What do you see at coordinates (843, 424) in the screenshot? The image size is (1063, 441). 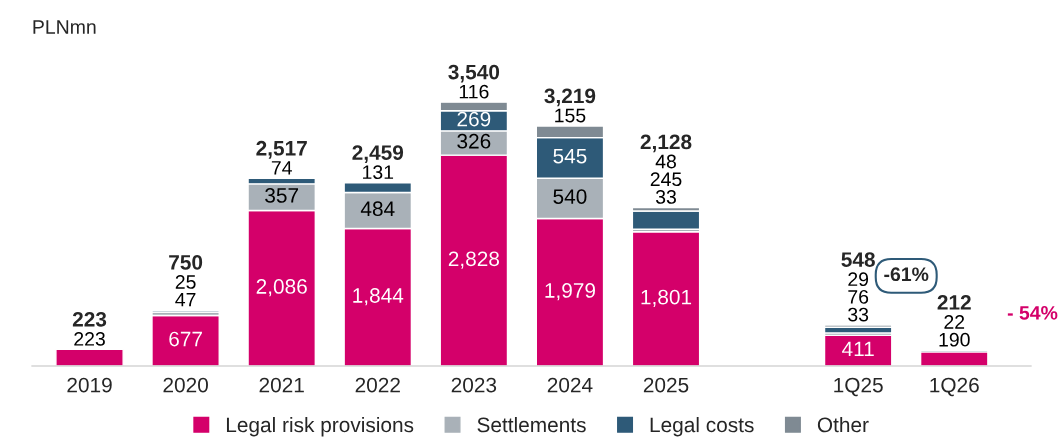 I see `legend-label: Other` at bounding box center [843, 424].